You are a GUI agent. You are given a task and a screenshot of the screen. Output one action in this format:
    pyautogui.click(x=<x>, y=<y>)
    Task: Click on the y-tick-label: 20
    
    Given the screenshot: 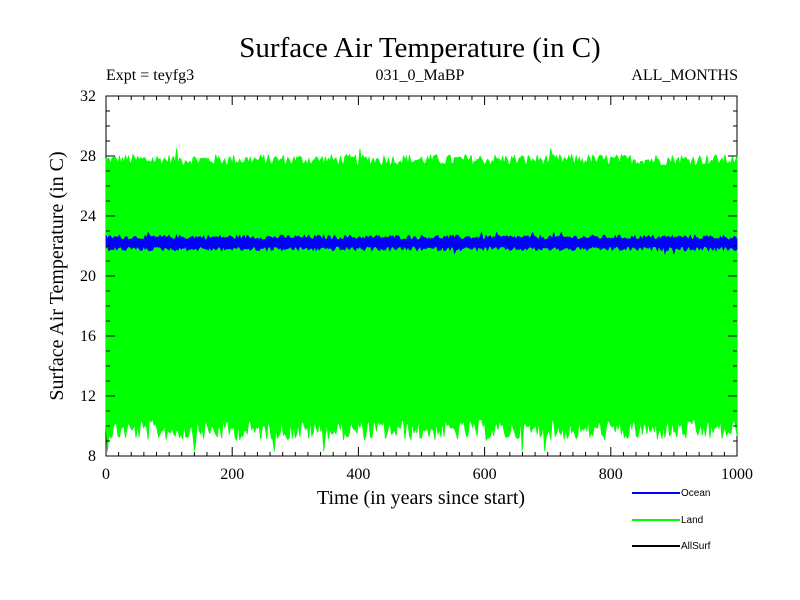 What is the action you would take?
    pyautogui.click(x=88, y=276)
    